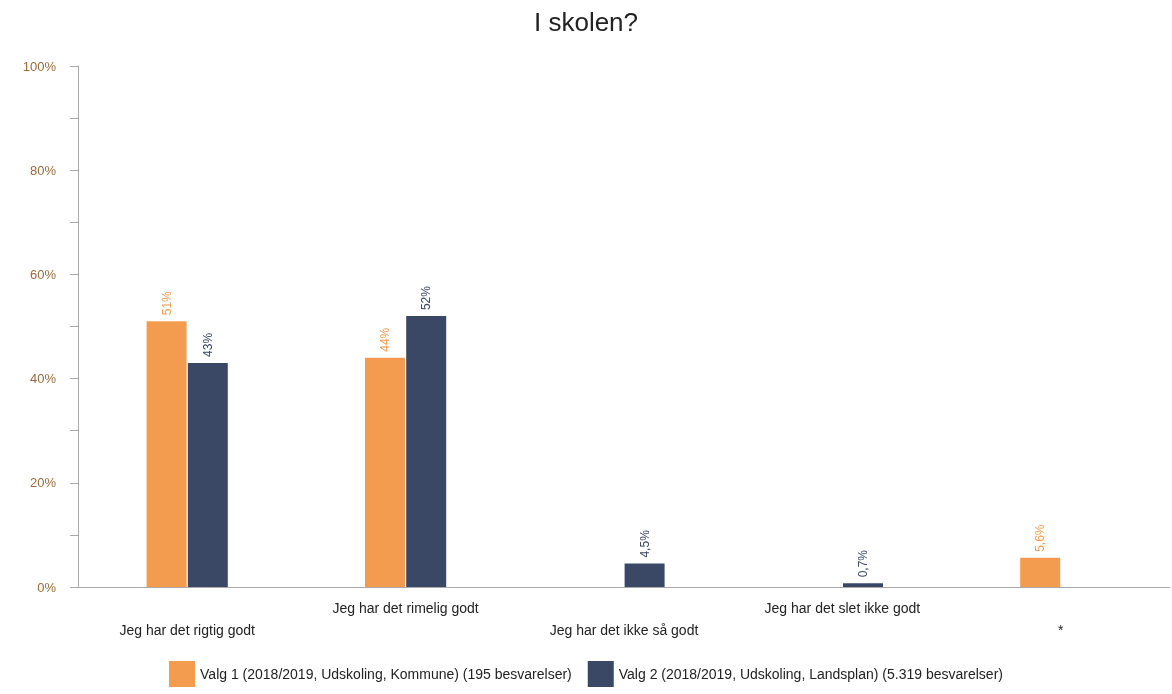 The image size is (1172, 694). I want to click on data-label: 0,7%, so click(863, 563).